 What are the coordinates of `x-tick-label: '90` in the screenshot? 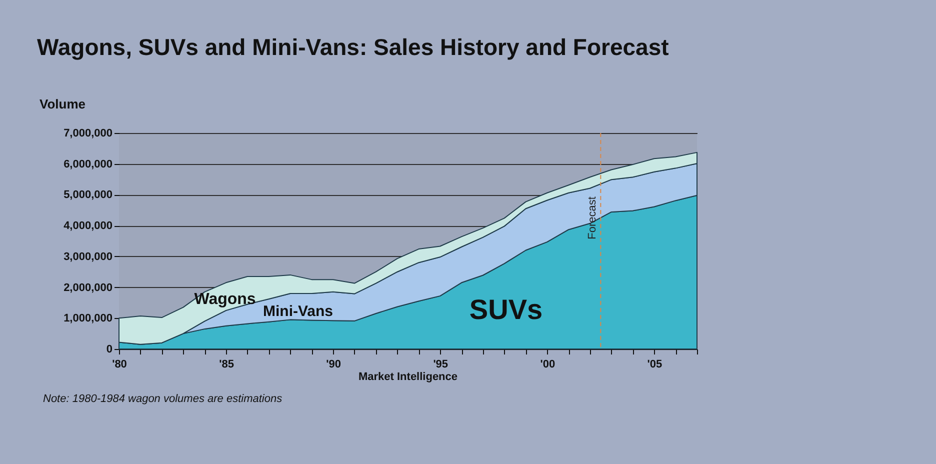 It's located at (334, 364).